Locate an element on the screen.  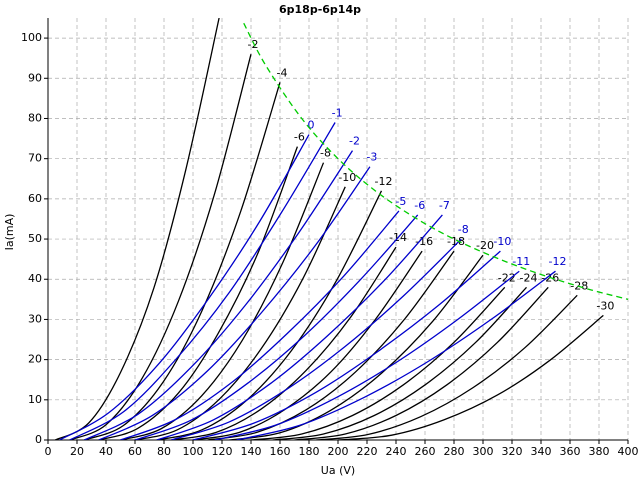
x-tick-label: 80 is located at coordinates (164, 451).